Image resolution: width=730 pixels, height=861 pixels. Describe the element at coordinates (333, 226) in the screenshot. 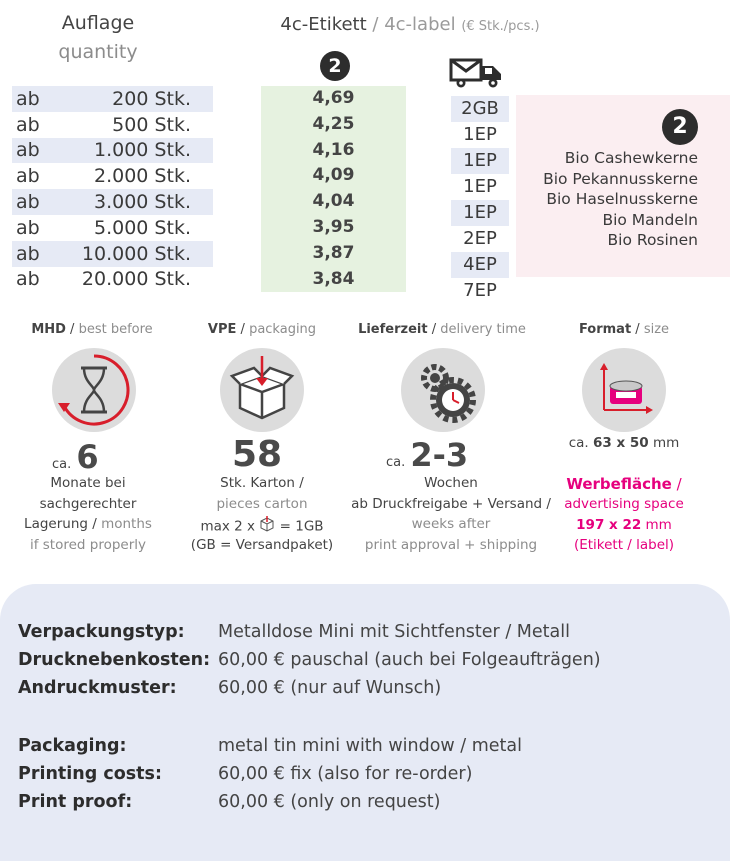

I see `price-cell: 3,95` at that location.